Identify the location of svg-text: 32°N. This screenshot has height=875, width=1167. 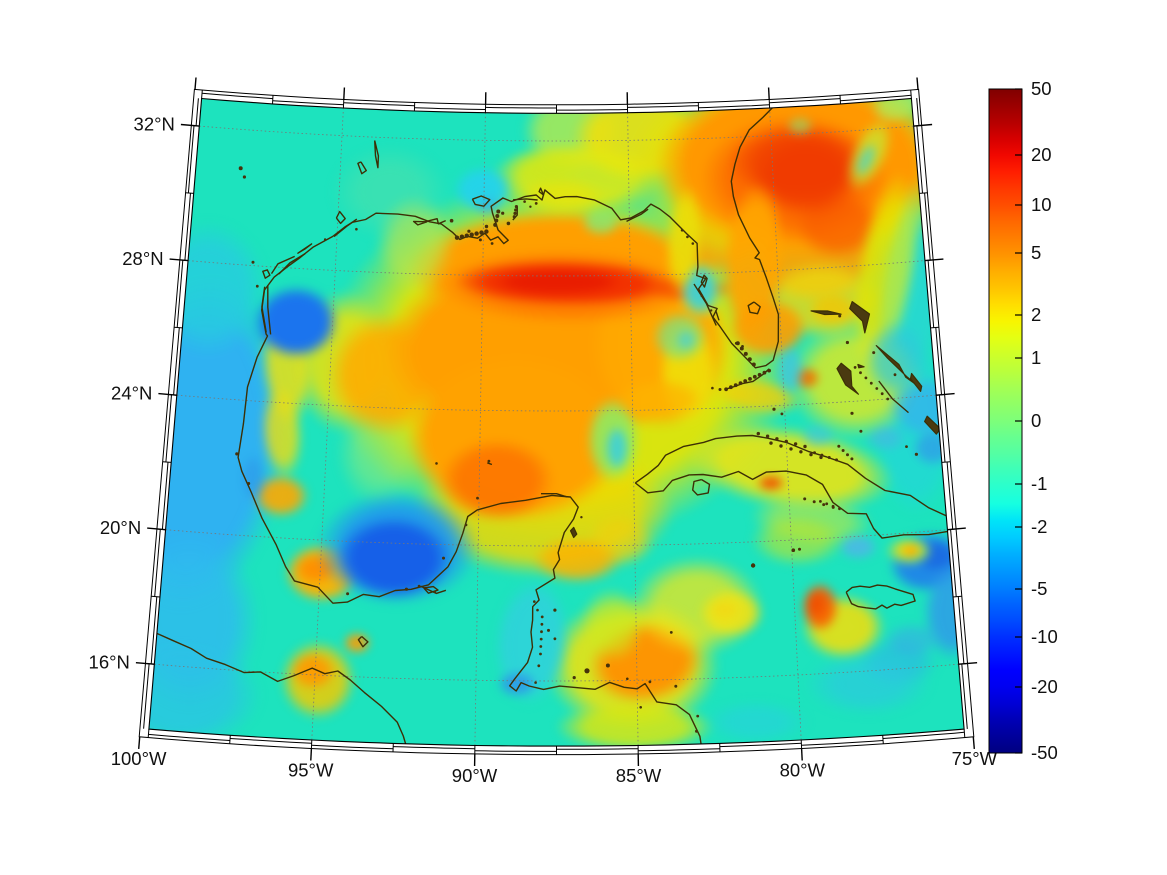
(154, 124).